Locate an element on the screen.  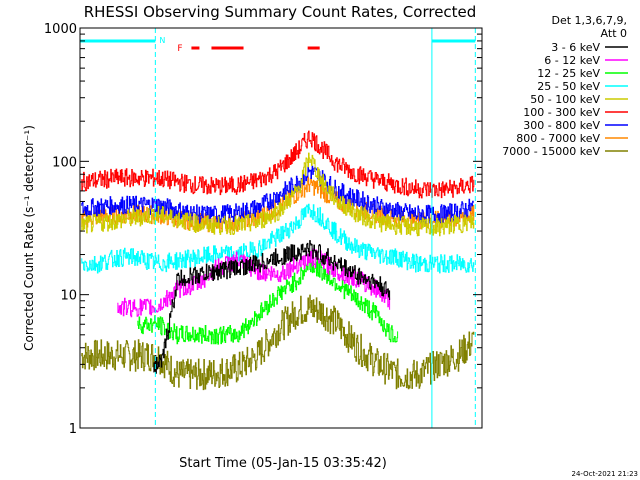
legend-label: 800 - 7000 keV is located at coordinates (558, 138).